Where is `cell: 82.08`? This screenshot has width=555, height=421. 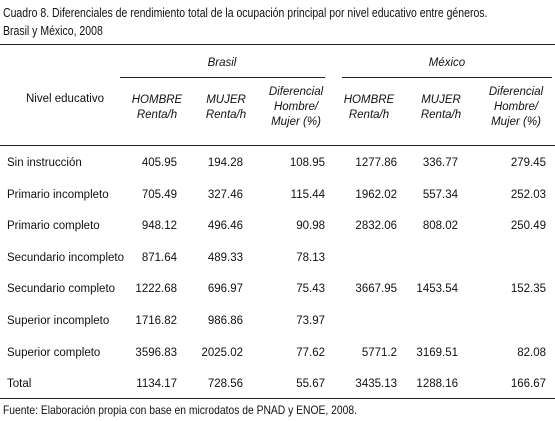
cell: 82.08 is located at coordinates (531, 352).